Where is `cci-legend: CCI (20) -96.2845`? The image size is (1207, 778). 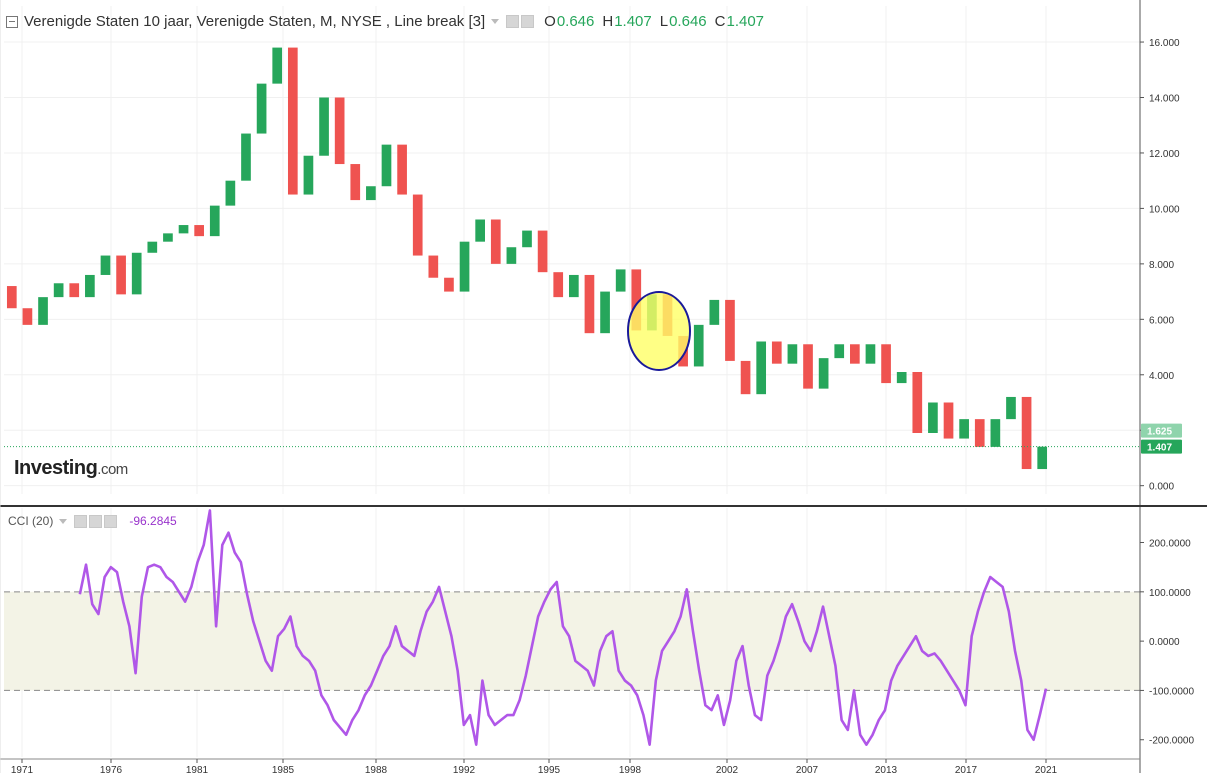
cci-legend: CCI (20) -96.2845 is located at coordinates (92, 521).